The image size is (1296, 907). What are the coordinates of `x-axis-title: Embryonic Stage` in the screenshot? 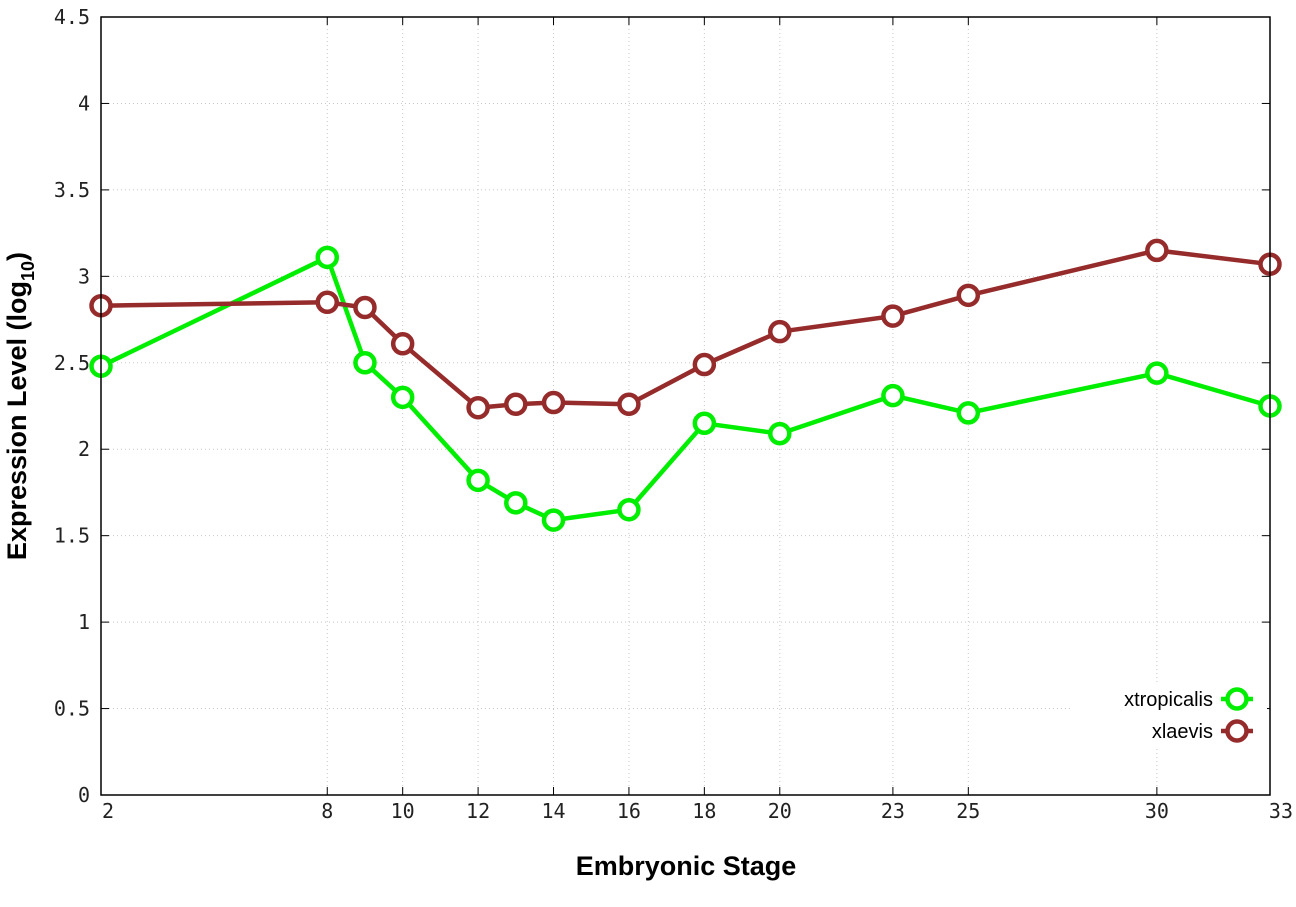 It's located at (686, 866).